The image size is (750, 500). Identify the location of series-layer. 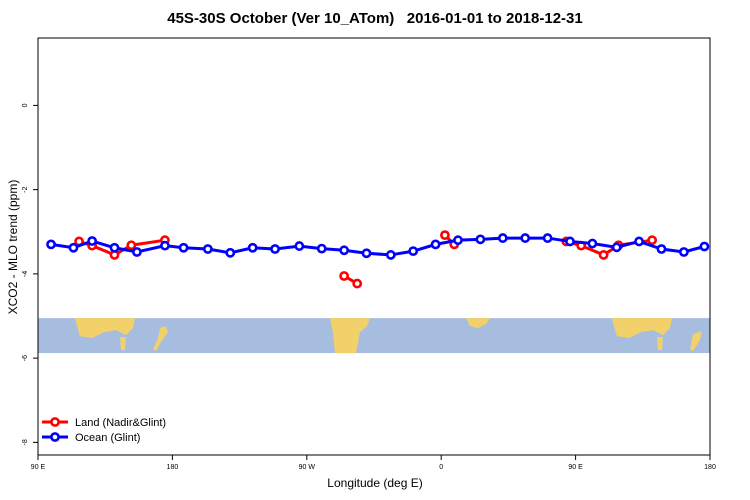
(378, 259).